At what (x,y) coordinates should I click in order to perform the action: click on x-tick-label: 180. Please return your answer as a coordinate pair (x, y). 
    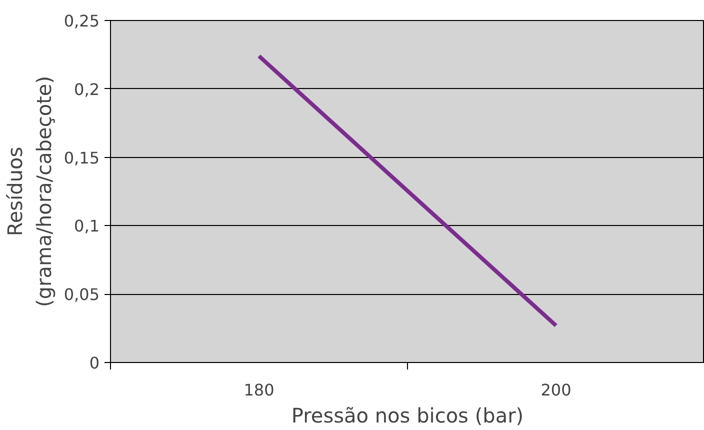
    Looking at the image, I should click on (259, 390).